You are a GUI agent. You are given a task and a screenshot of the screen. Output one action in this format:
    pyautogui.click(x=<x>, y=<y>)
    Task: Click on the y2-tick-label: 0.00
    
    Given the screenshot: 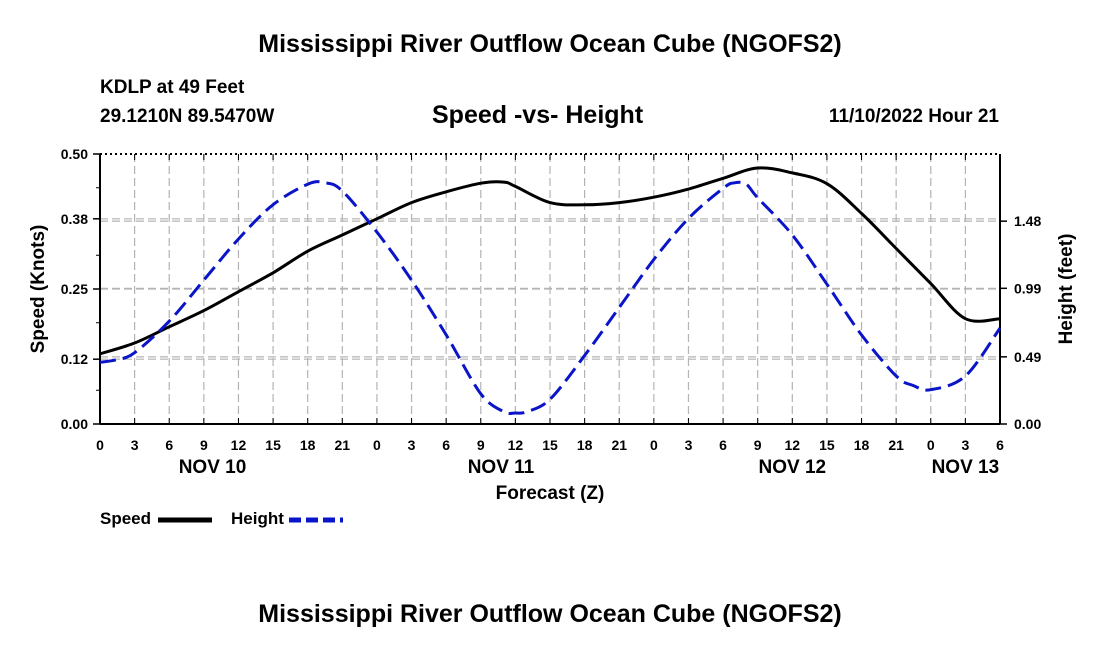 What is the action you would take?
    pyautogui.click(x=1027, y=424)
    